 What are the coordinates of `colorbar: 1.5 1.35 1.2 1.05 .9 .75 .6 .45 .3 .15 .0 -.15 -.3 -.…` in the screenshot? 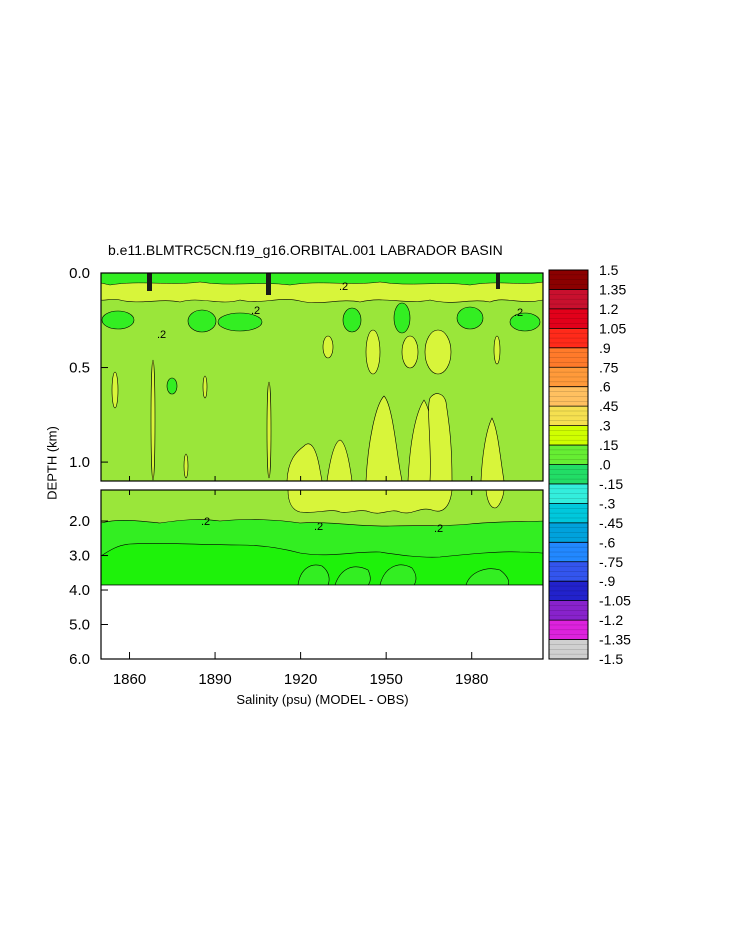 It's located at (589, 464).